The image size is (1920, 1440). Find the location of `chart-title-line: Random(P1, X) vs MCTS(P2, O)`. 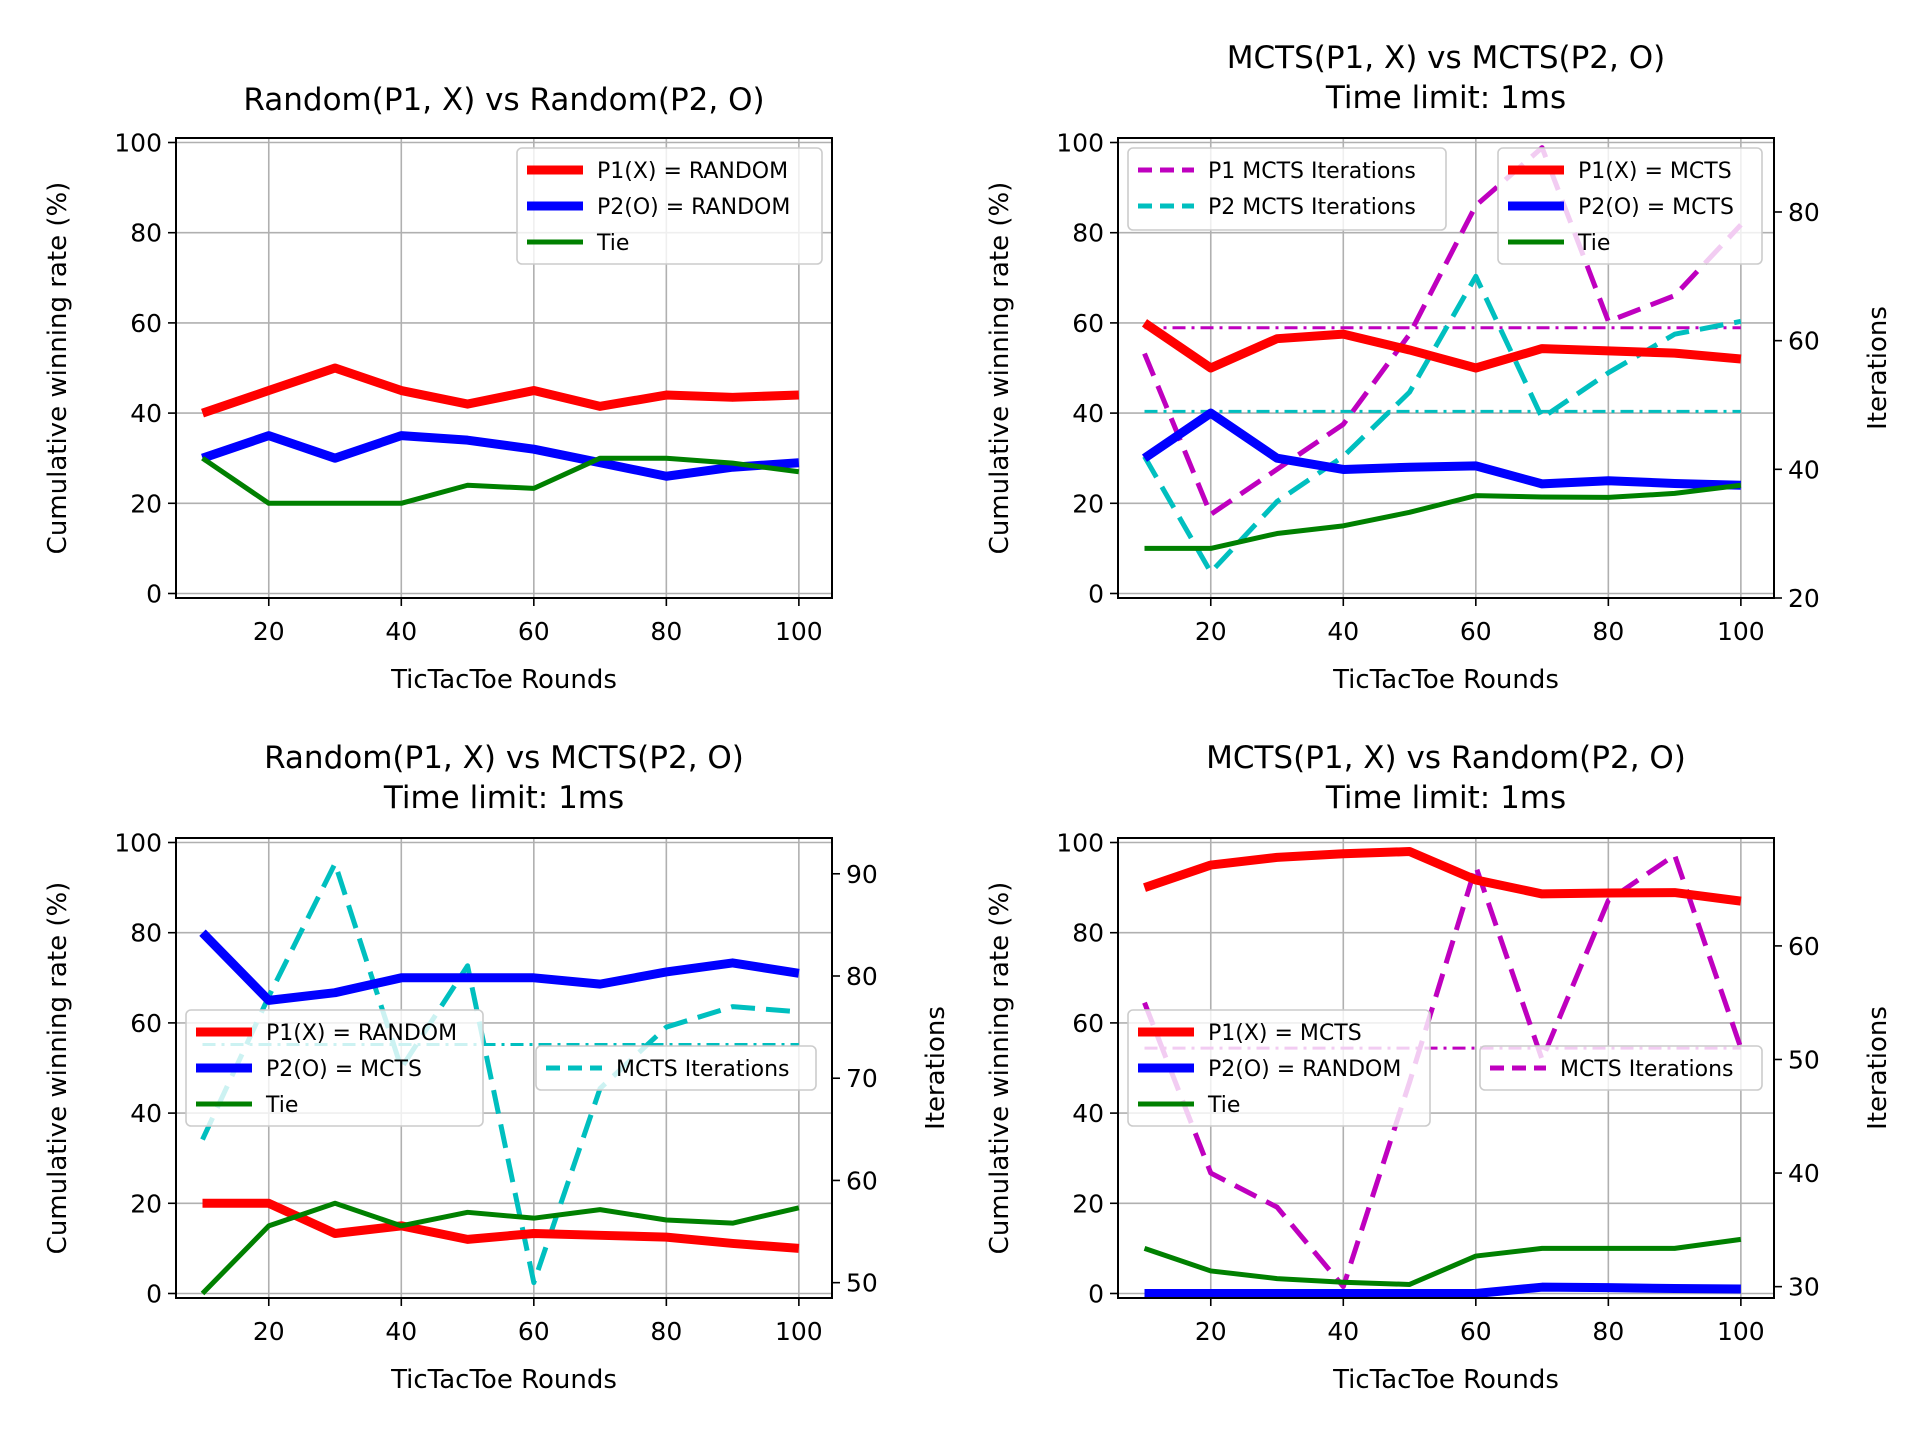

chart-title-line: Random(P1, X) vs MCTS(P2, O) is located at coordinates (504, 758).